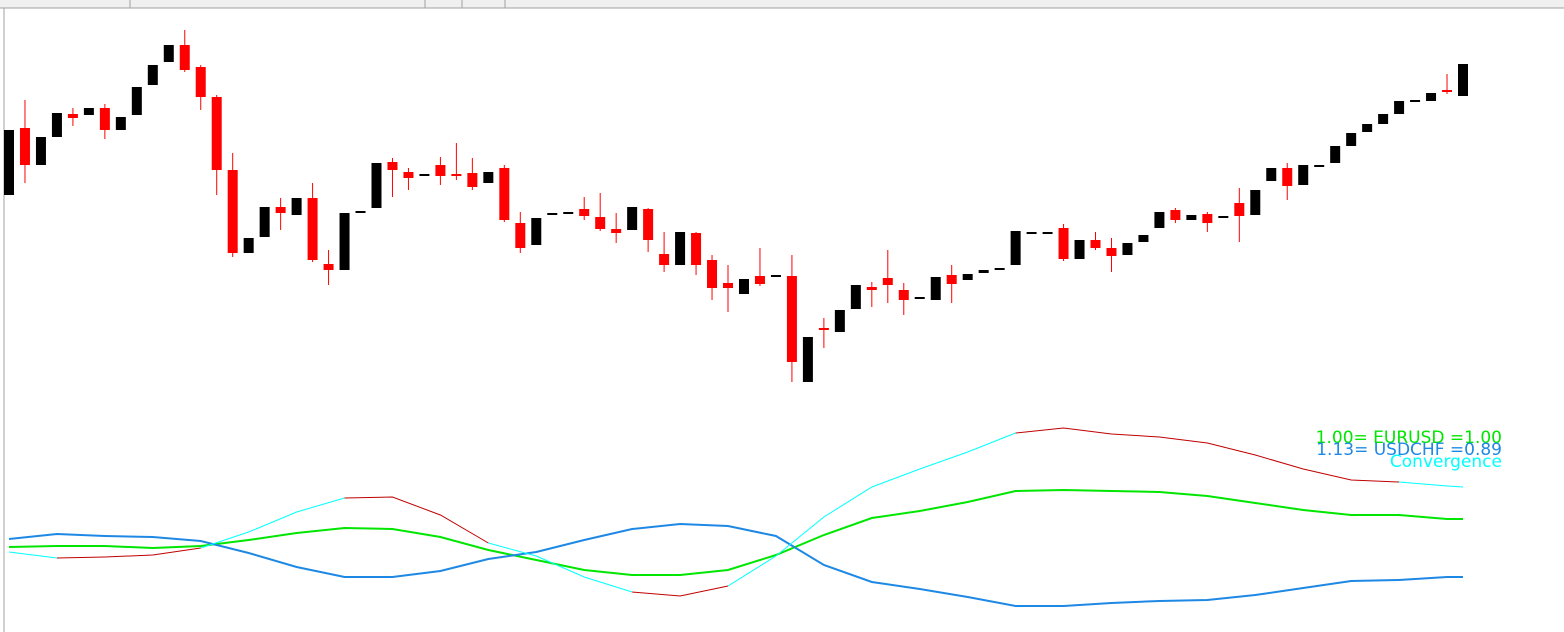 Image resolution: width=1564 pixels, height=632 pixels. I want to click on top-strip, so click(782, 4).